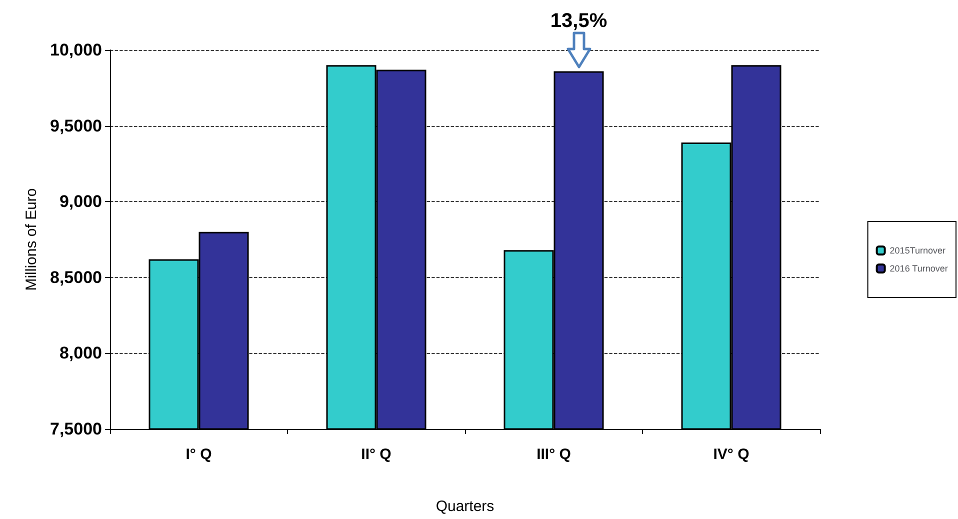 The height and width of the screenshot is (519, 958). What do you see at coordinates (80, 353) in the screenshot?
I see `y-tick-label: 8,000` at bounding box center [80, 353].